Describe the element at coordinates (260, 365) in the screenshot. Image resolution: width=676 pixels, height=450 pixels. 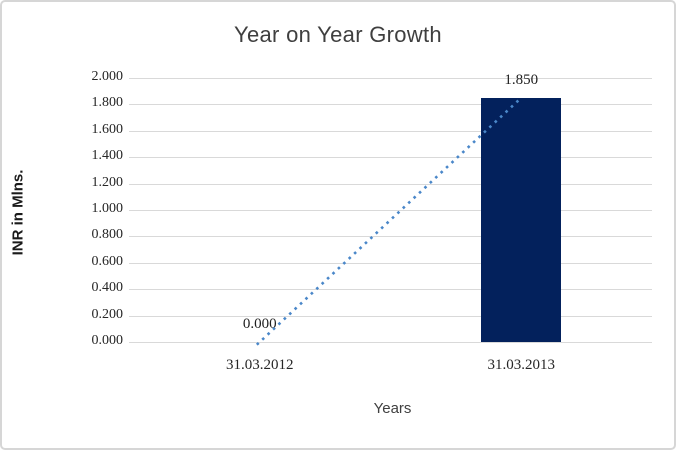
I see `x-tick-label: 31.03.2012` at that location.